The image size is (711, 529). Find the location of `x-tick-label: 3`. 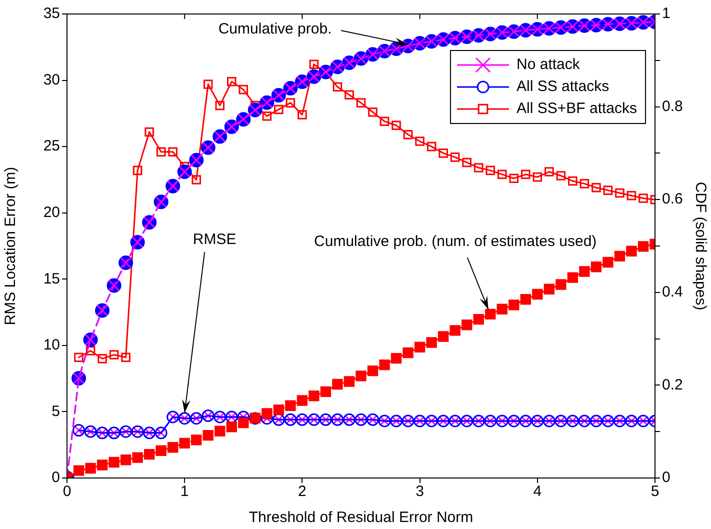

x-tick-label: 3 is located at coordinates (420, 491).